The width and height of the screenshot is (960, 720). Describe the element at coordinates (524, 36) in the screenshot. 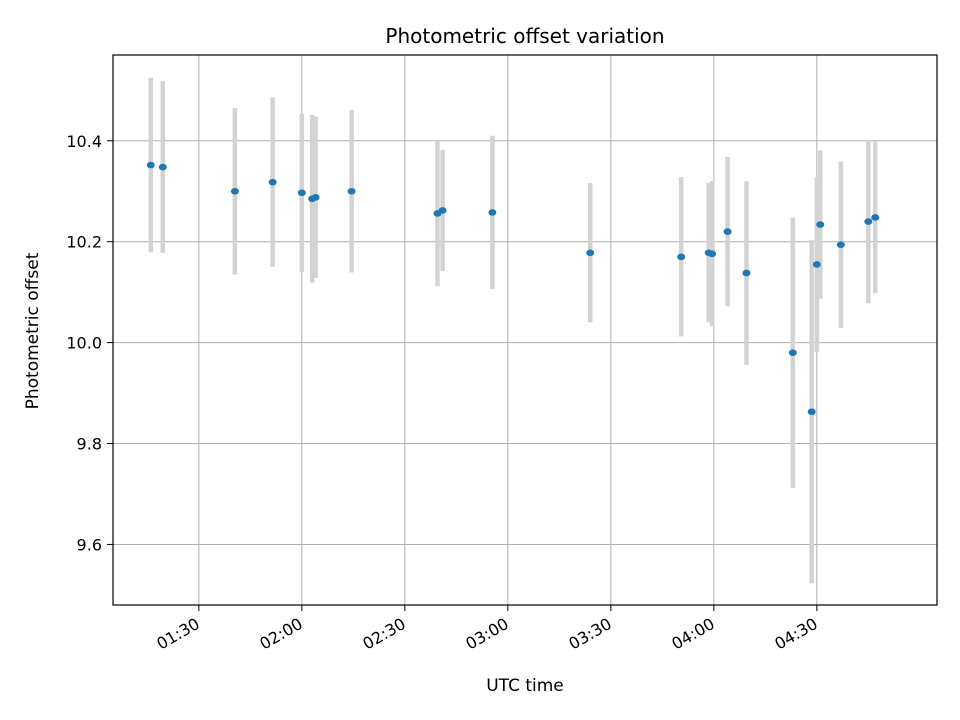

I see `chart-title: Photometric offset variation` at that location.